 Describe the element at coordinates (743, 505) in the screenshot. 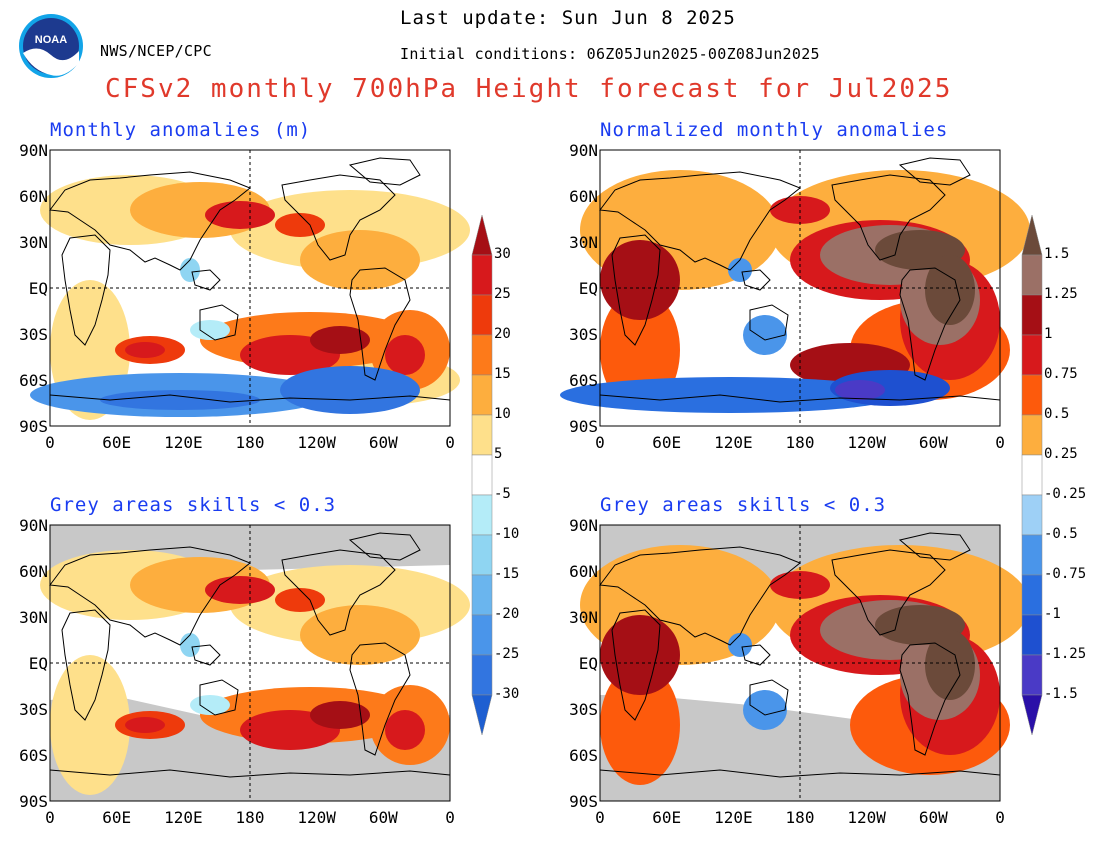

I see `panel-title-4: Grey areas skills < 0.3` at that location.